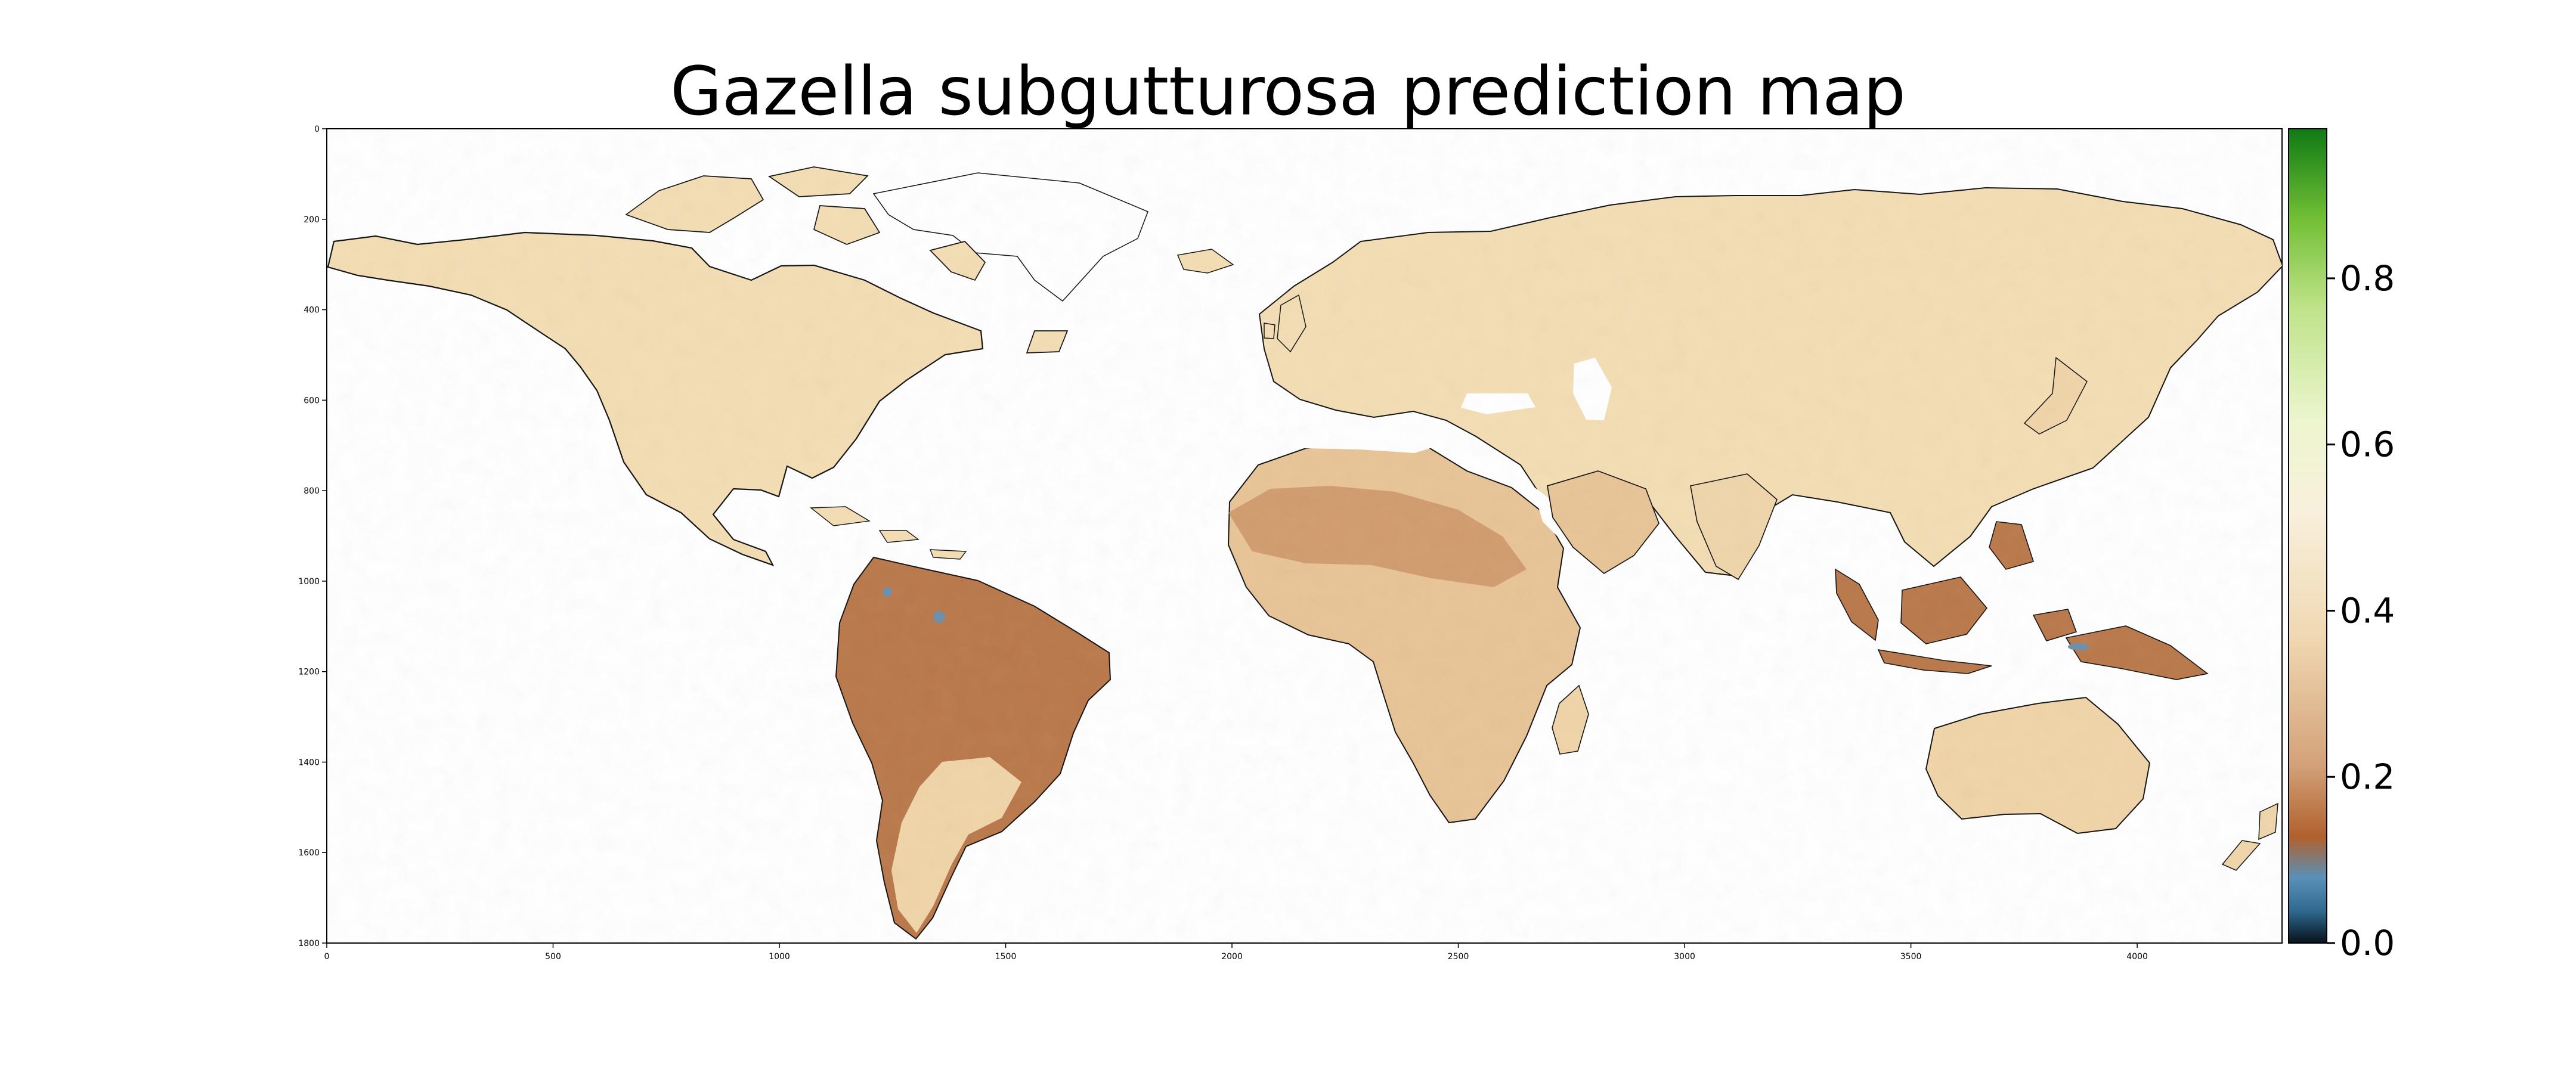  I want to click on x-axis-ticks: 0 500 1000 1500 2000 2500 3000 3500 4000, so click(1236, 952).